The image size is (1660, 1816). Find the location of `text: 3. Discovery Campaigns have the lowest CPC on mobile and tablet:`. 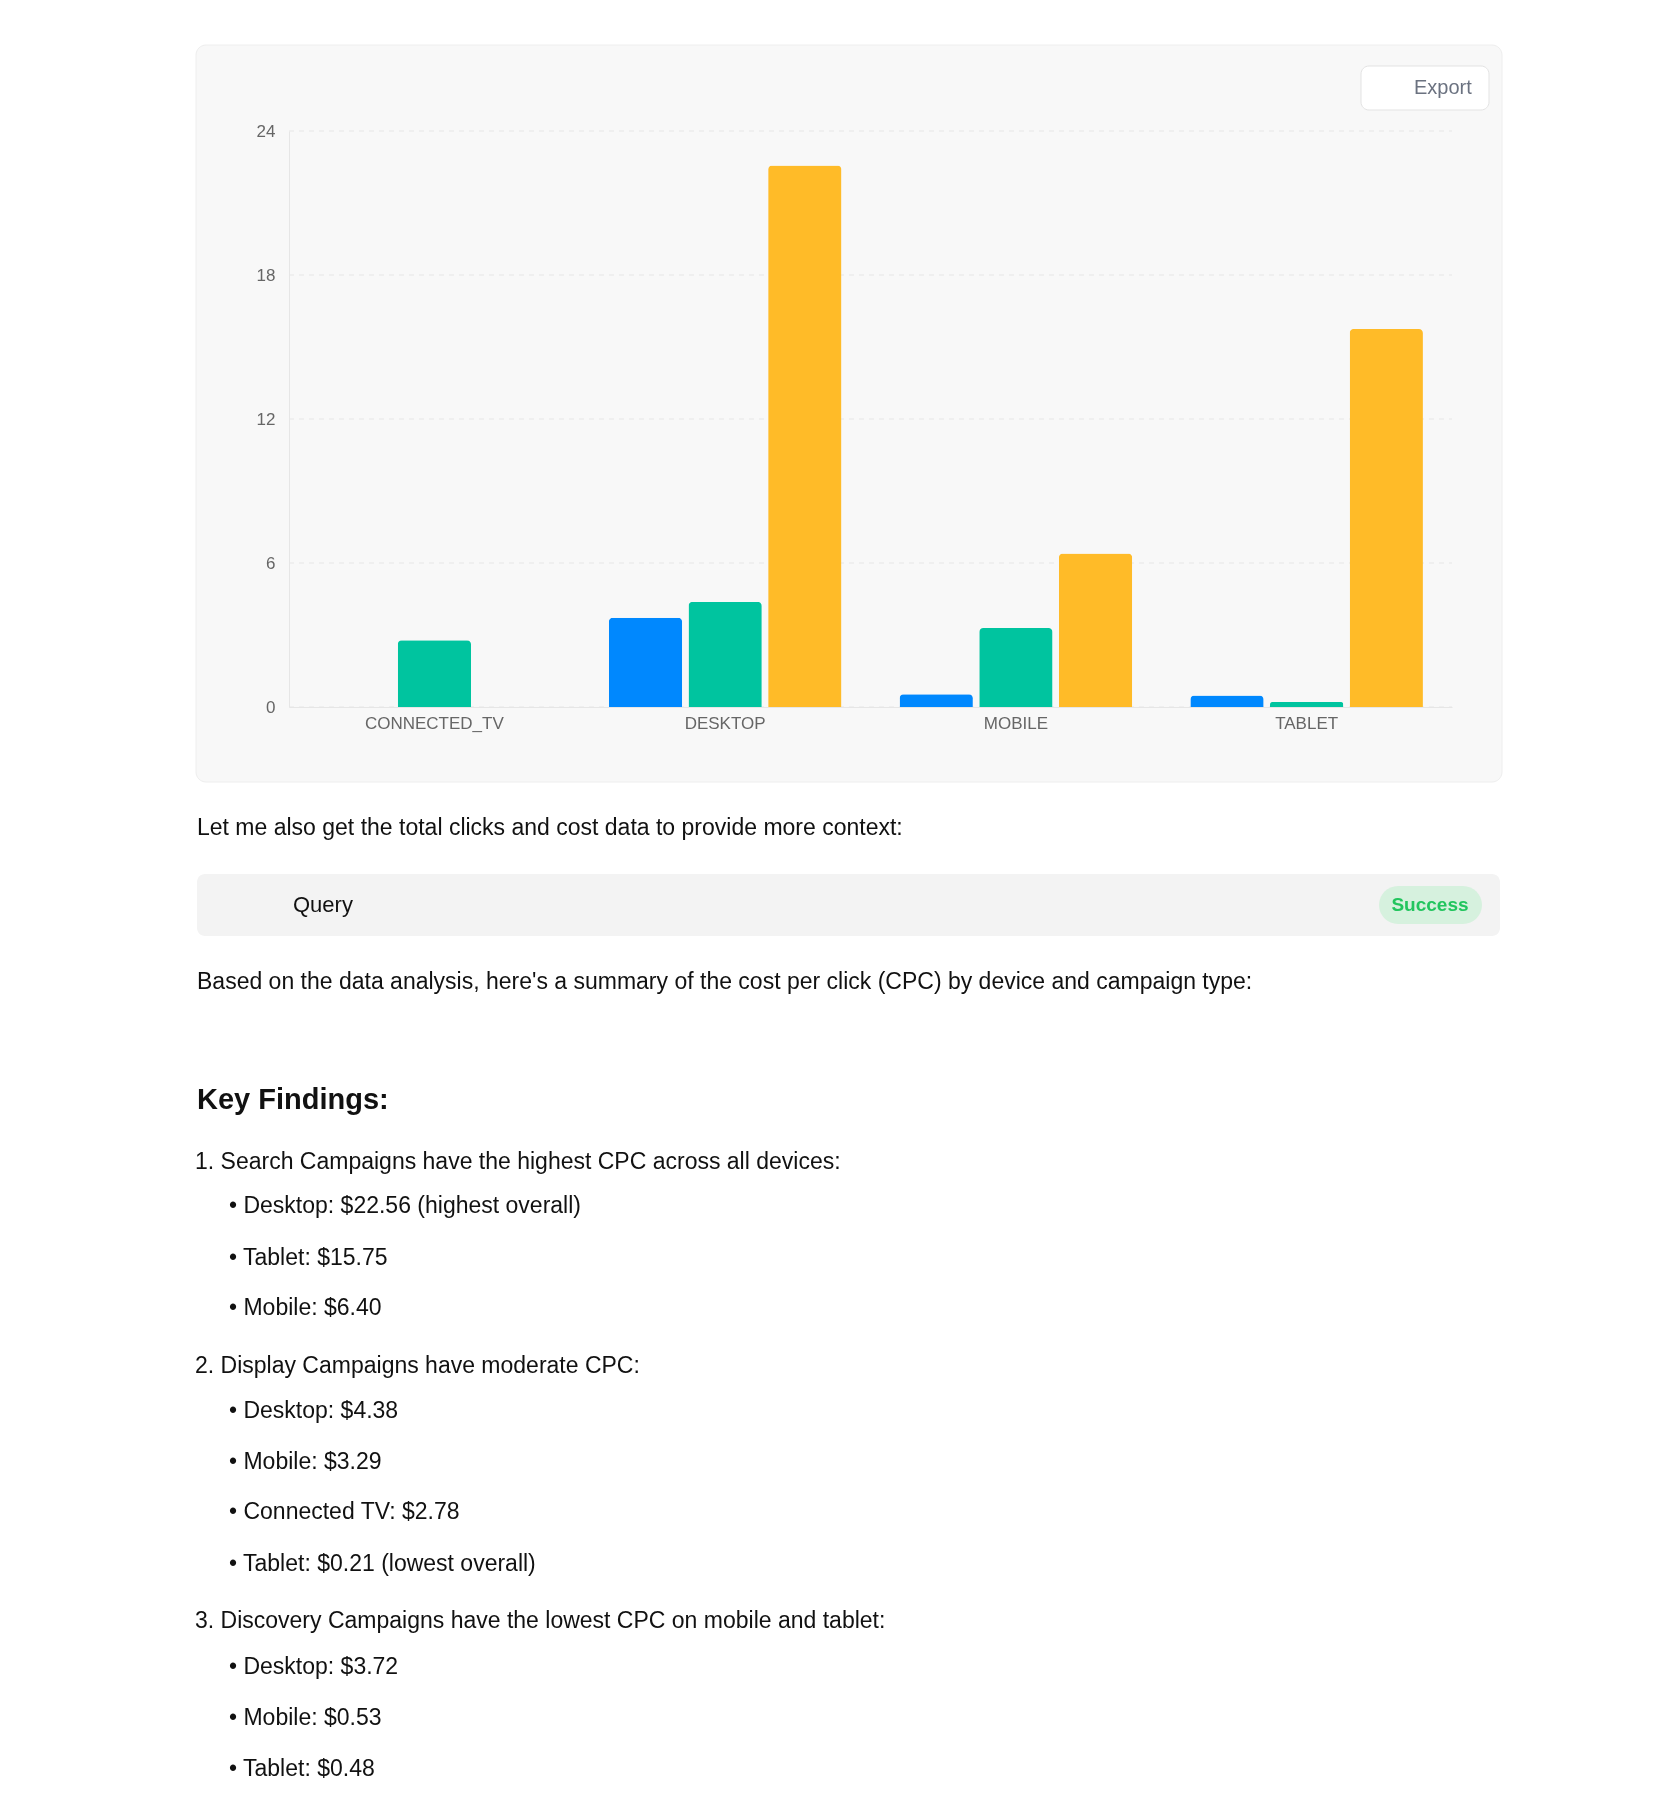

text: 3. Discovery Campaigns have the lowest CPC on mobile and tablet: is located at coordinates (540, 1620).